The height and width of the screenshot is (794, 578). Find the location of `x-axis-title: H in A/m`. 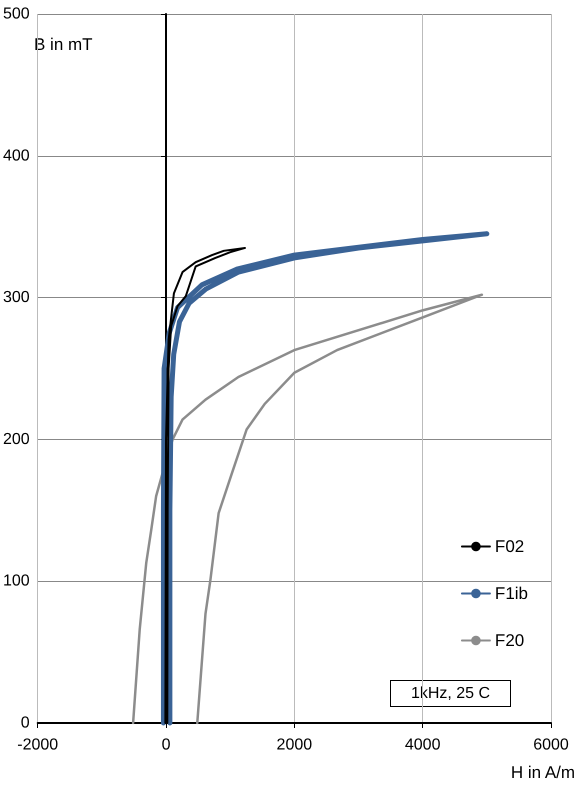

x-axis-title: H in A/m is located at coordinates (543, 772).